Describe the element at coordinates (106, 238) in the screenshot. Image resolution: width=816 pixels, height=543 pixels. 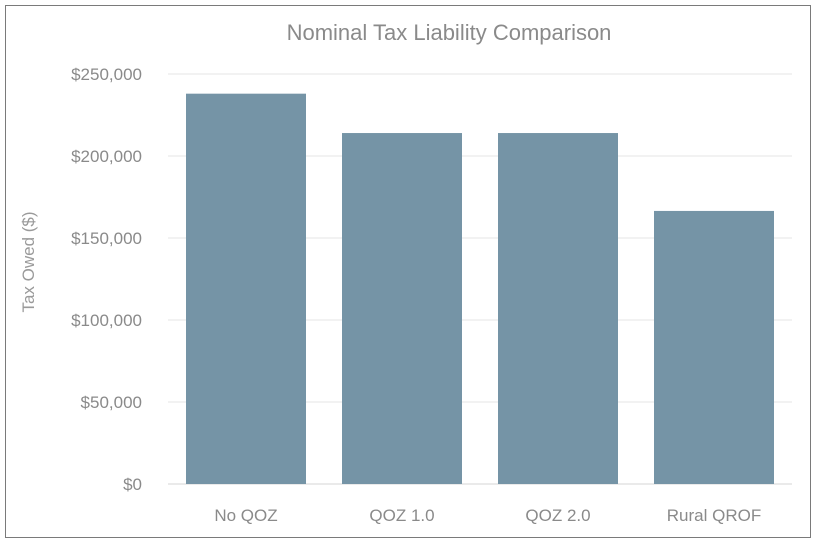
I see `y-tick-label: $150,000` at that location.